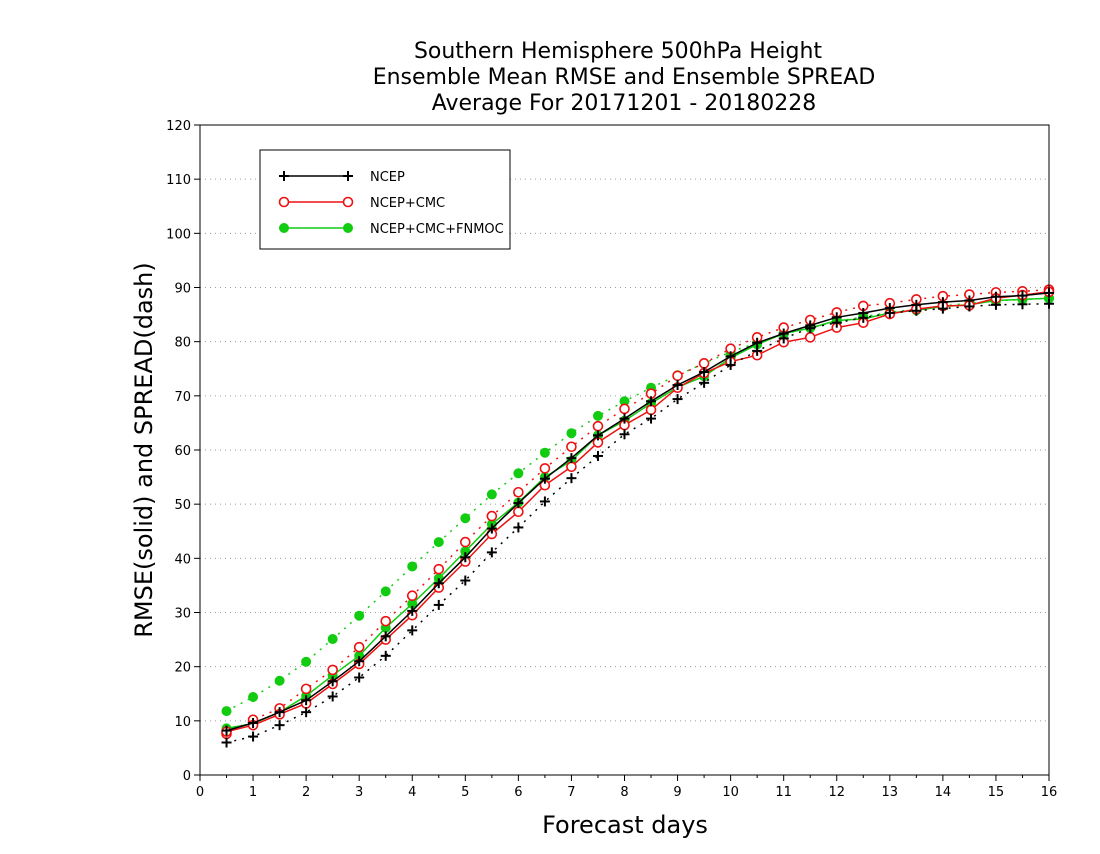 The height and width of the screenshot is (854, 1100). Describe the element at coordinates (182, 614) in the screenshot. I see `y-tick-label: 30` at that location.